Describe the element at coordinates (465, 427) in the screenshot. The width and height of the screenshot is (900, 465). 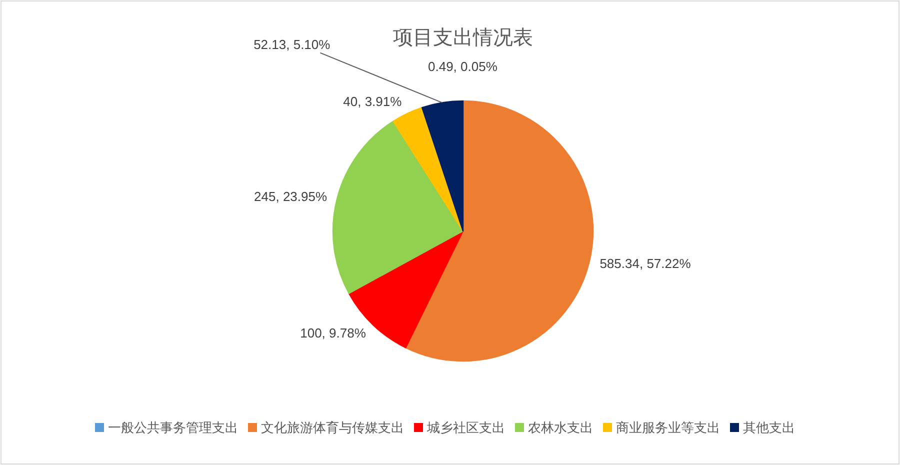
I see `legend-label: 城乡社区支出` at that location.